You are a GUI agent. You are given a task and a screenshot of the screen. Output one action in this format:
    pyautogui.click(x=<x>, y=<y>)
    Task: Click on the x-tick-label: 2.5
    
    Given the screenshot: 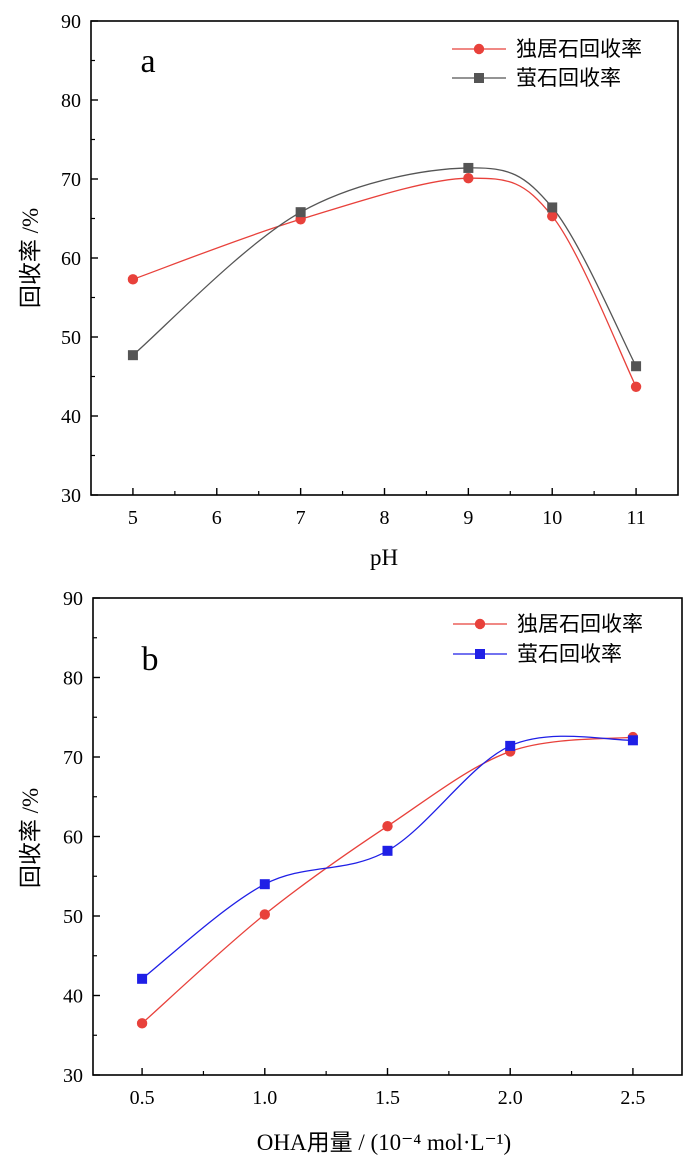 What is the action you would take?
    pyautogui.click(x=632, y=1098)
    